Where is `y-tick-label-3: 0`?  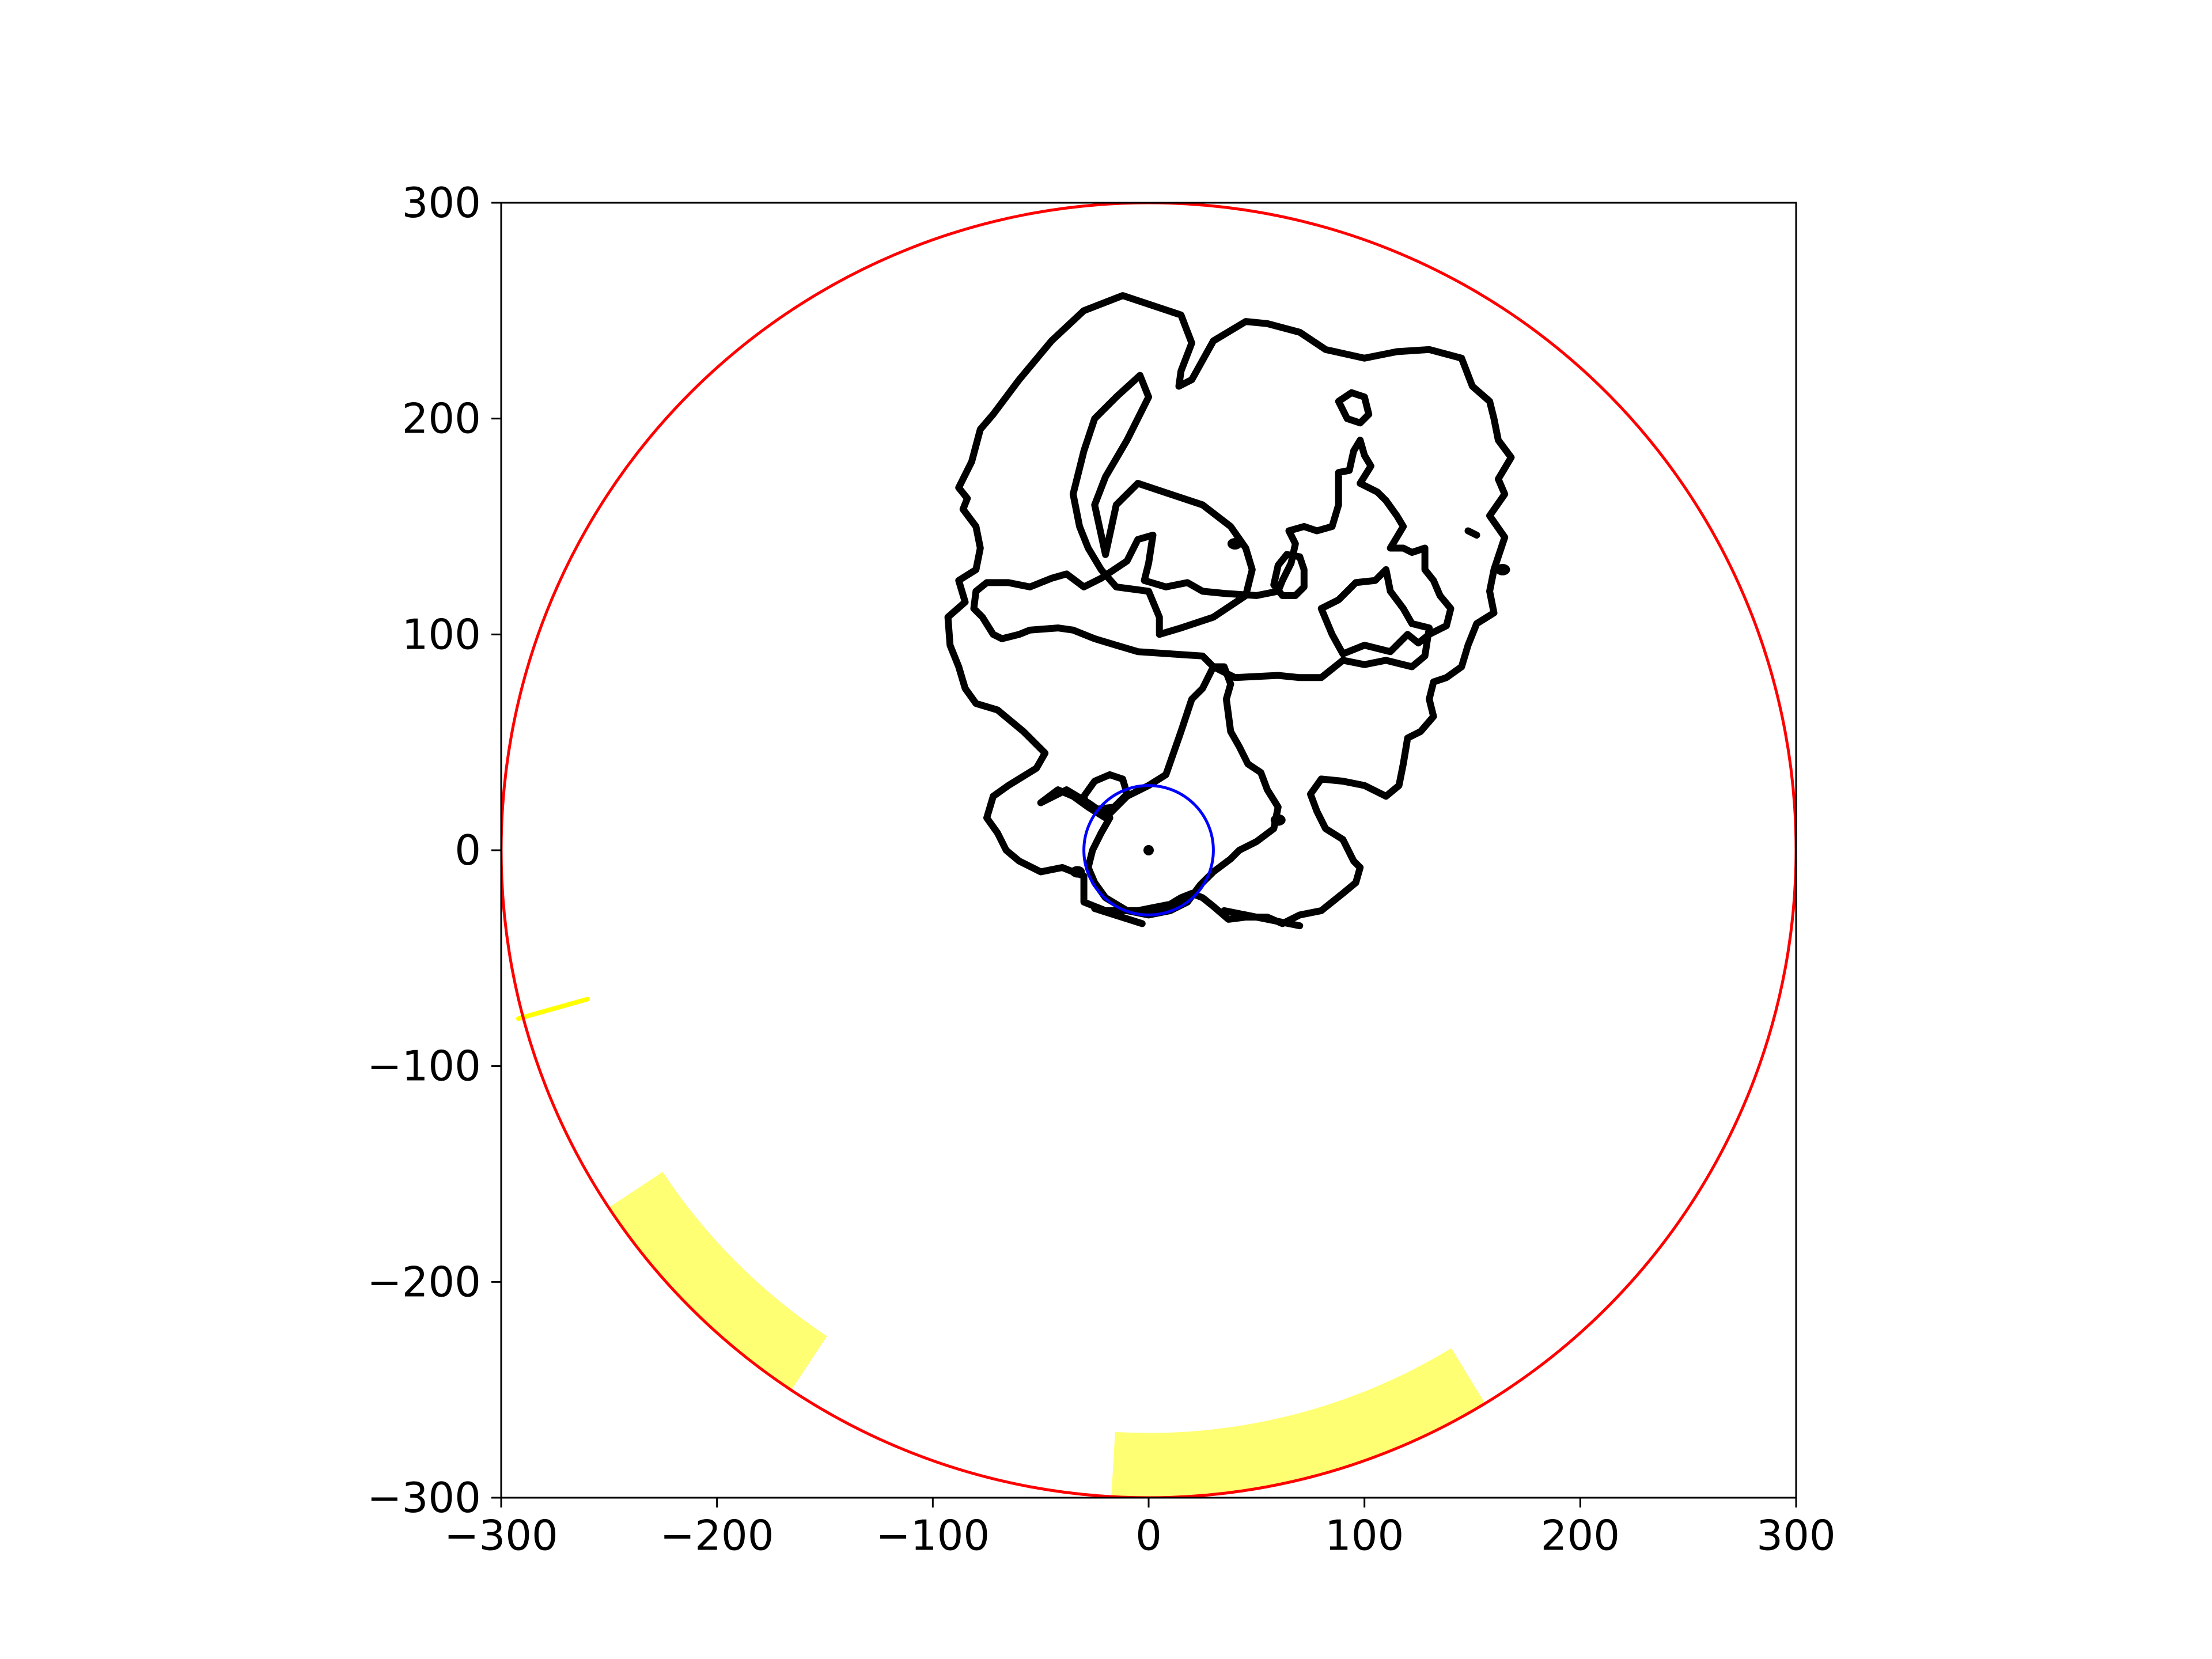
y-tick-label-3: 0 is located at coordinates (467, 850).